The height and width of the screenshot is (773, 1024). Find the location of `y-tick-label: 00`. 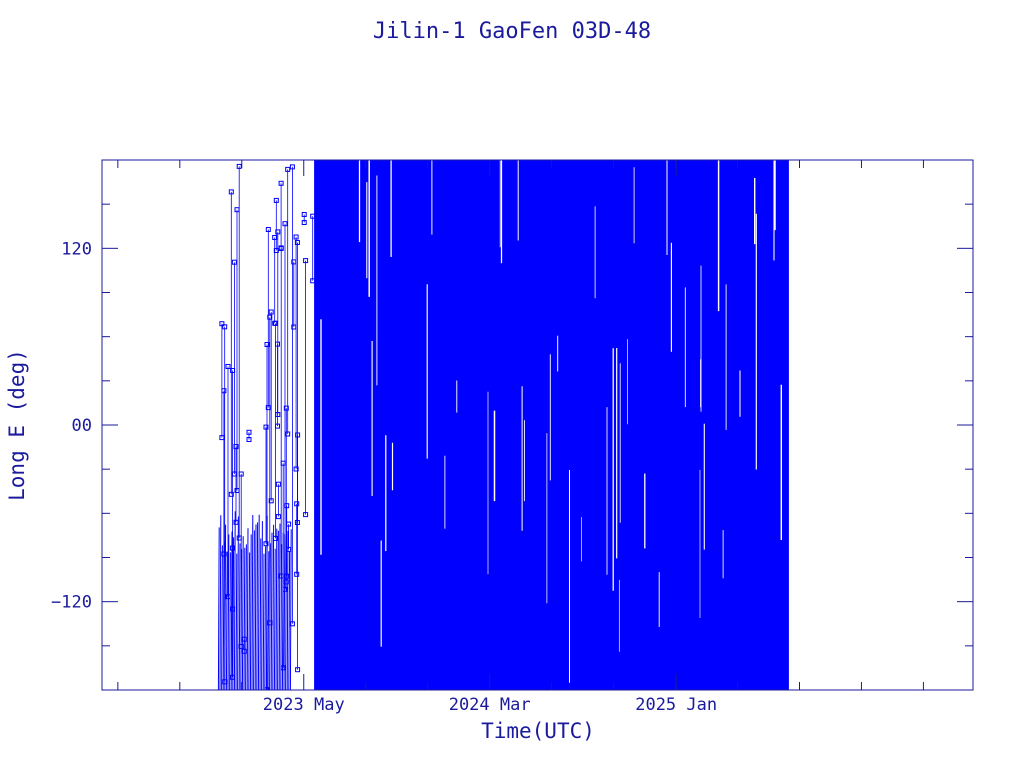

y-tick-label: 00 is located at coordinates (82, 426).